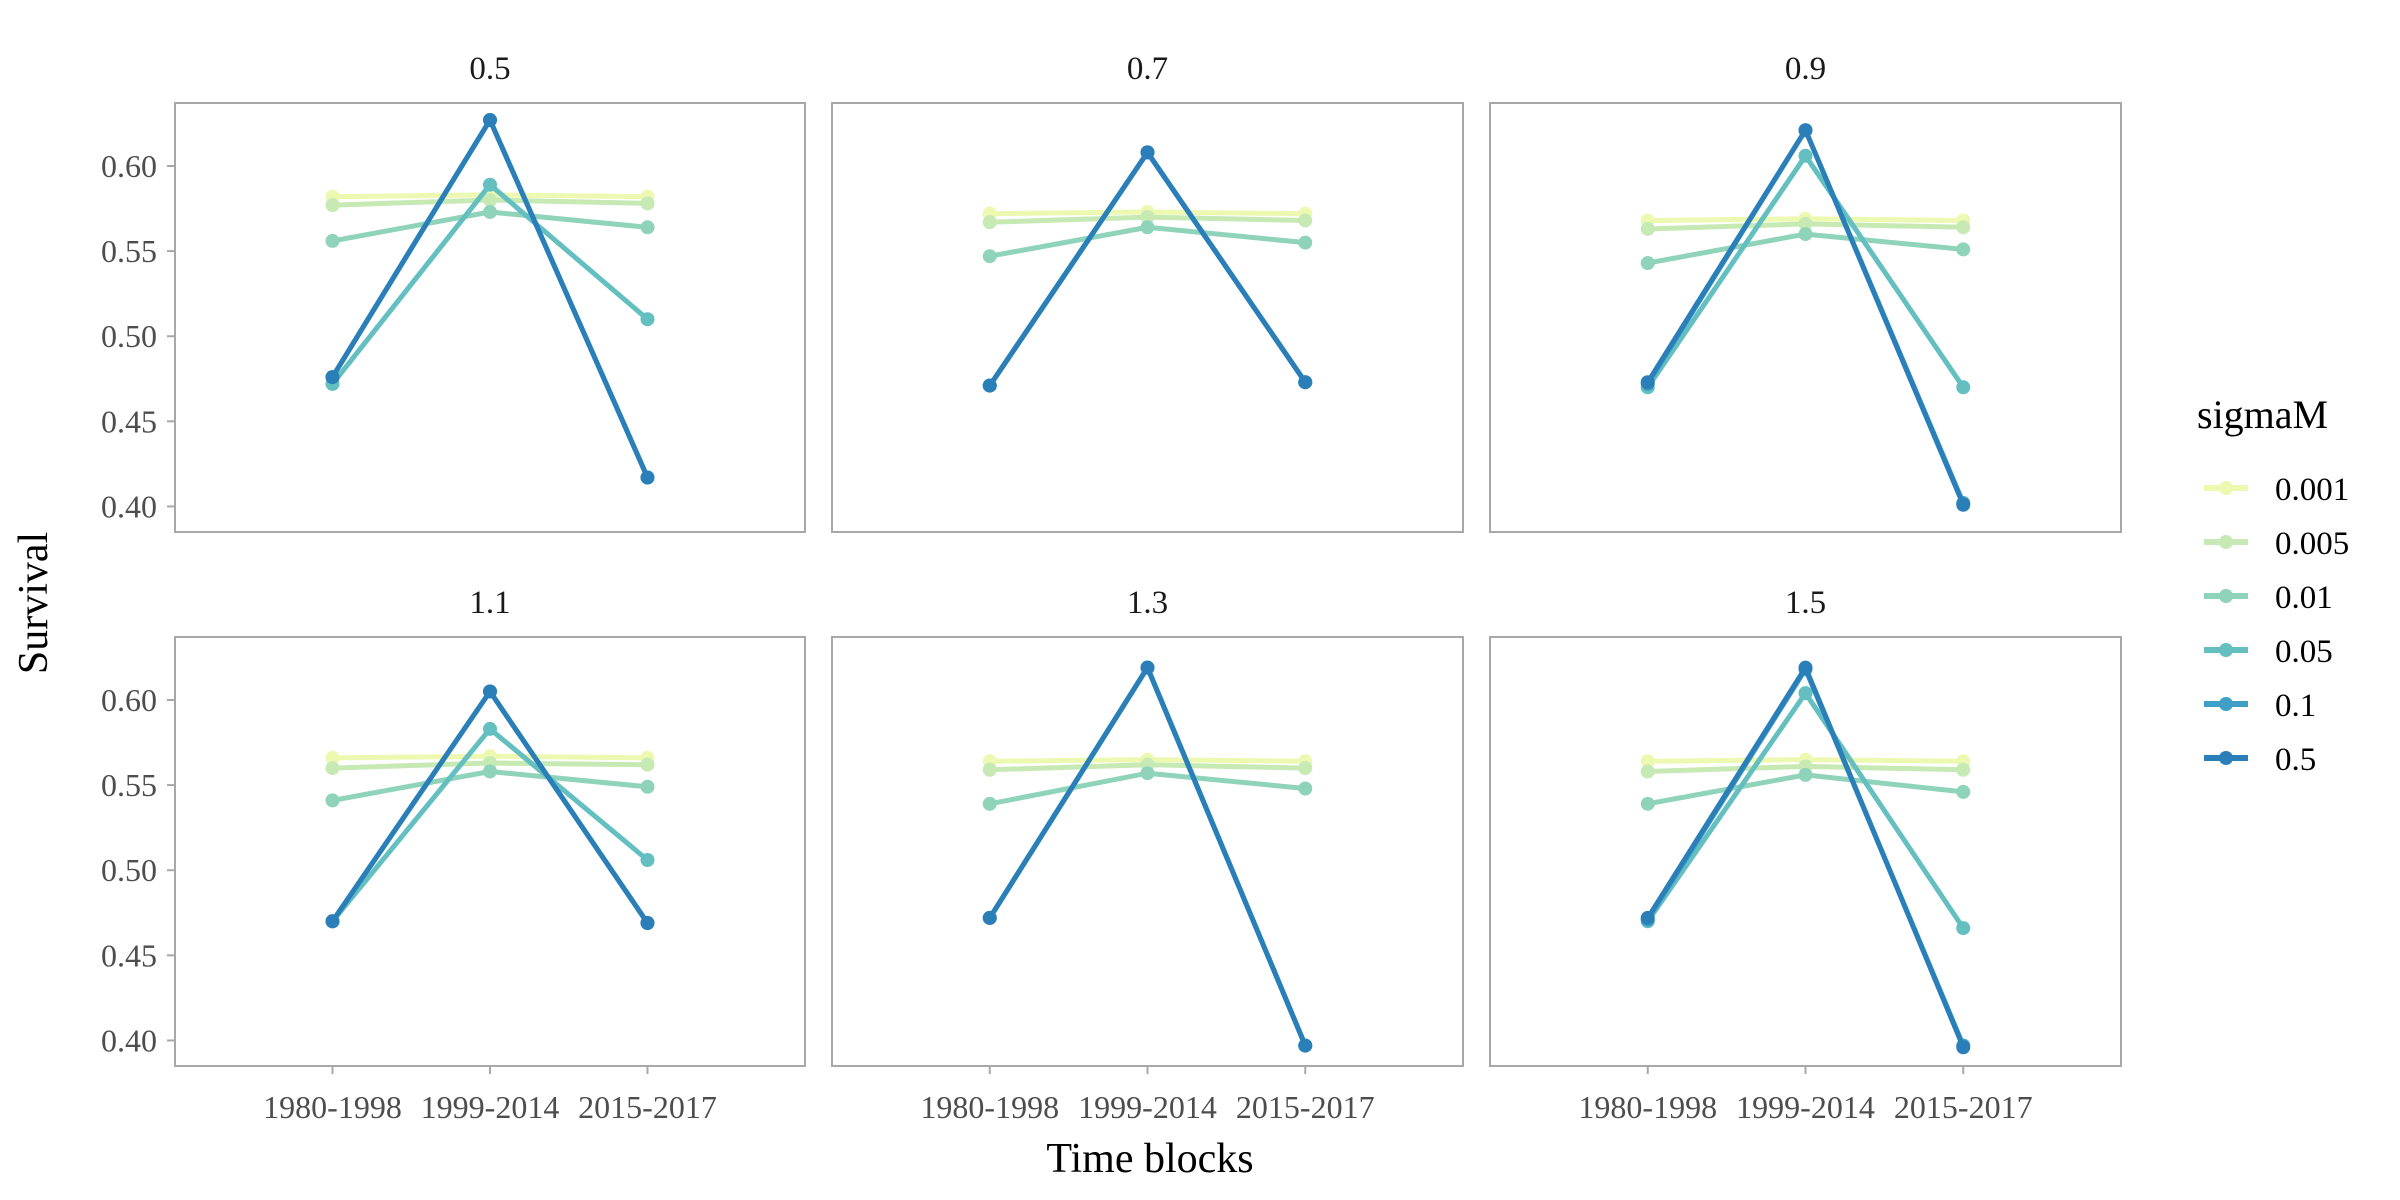 The width and height of the screenshot is (2400, 1200). I want to click on facet-panel-3: 0.9, so click(1805, 292).